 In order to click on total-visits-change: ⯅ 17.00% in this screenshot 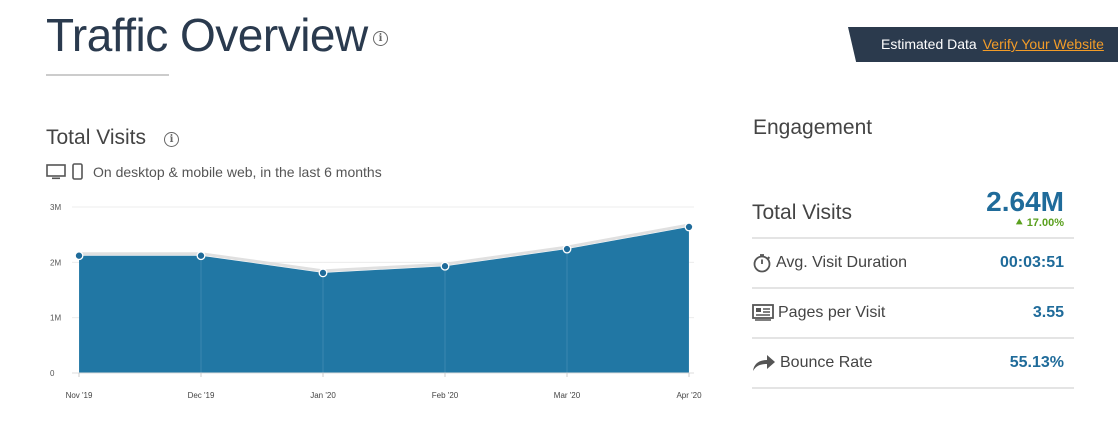, I will do `click(1025, 223)`.